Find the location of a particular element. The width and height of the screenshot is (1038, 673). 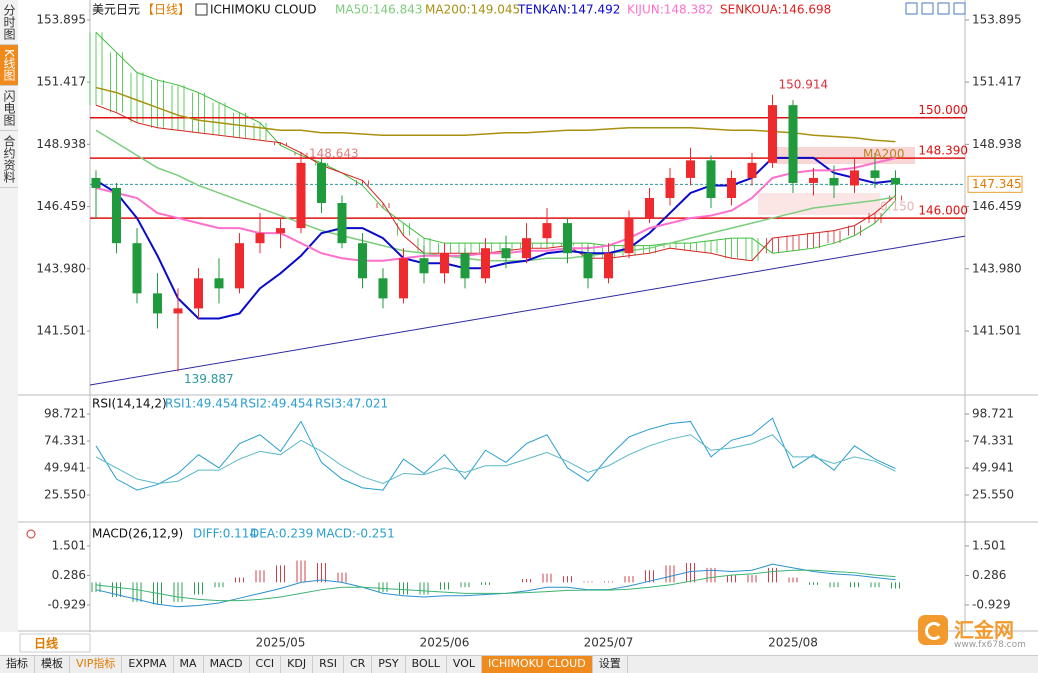

y-tick-label: 98.721 is located at coordinates (65, 414).